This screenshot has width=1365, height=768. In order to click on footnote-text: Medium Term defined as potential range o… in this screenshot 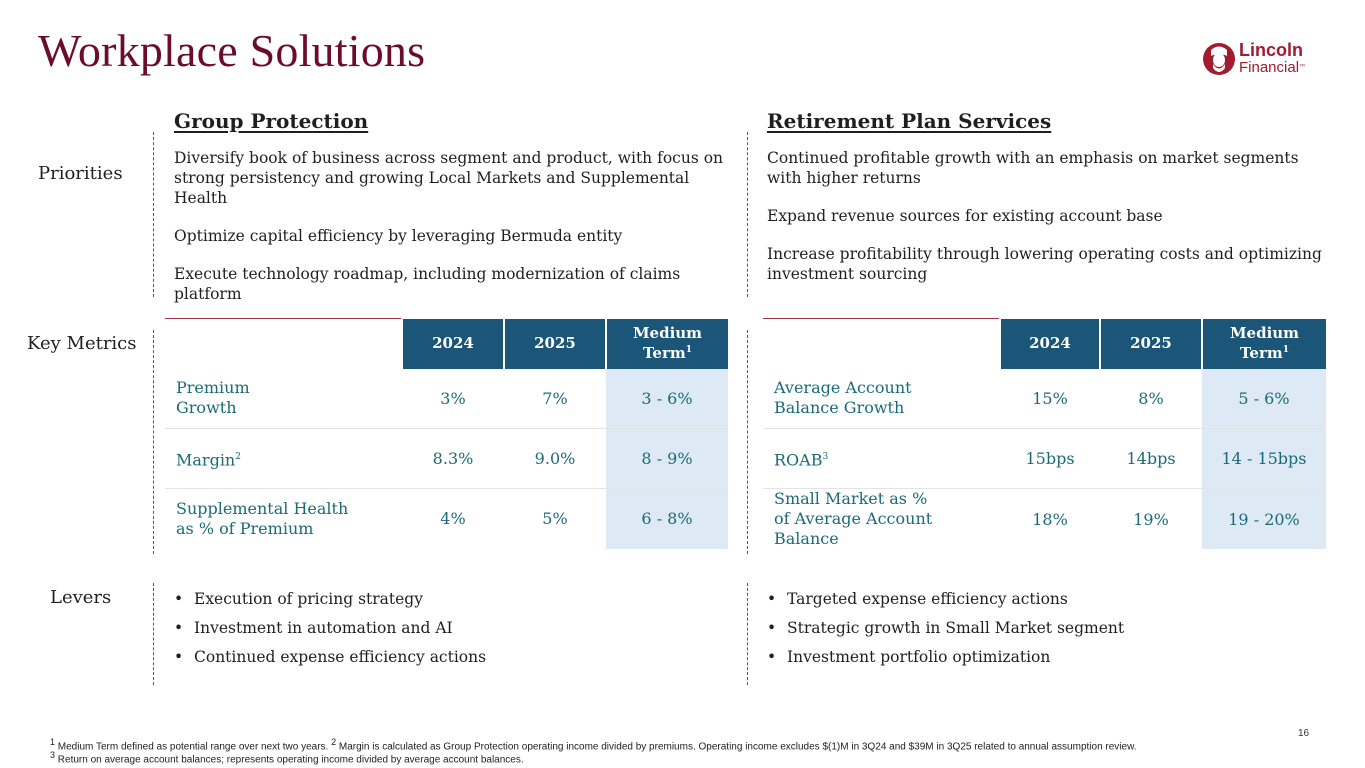, I will do `click(193, 747)`.